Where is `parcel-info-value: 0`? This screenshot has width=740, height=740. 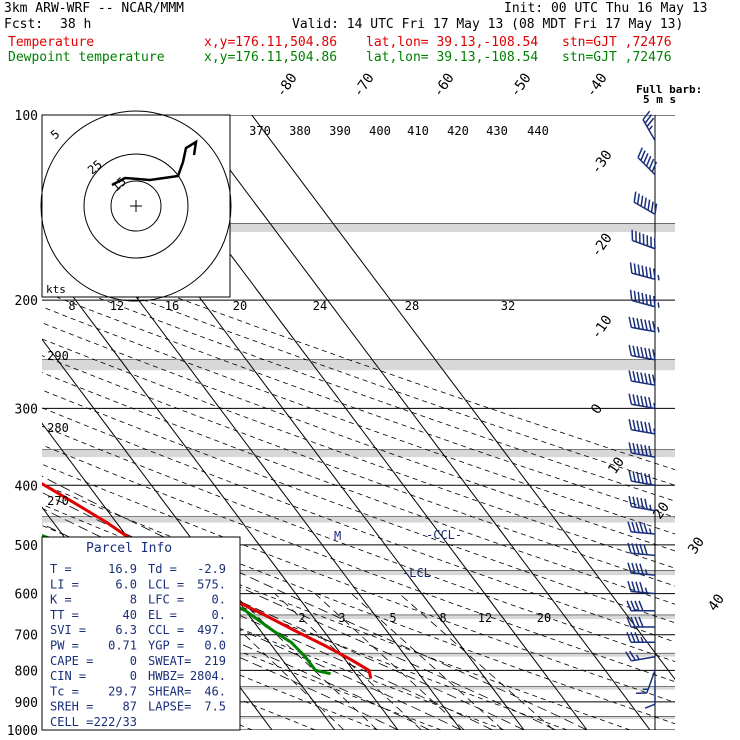
parcel-info-value: 0 is located at coordinates (133, 676).